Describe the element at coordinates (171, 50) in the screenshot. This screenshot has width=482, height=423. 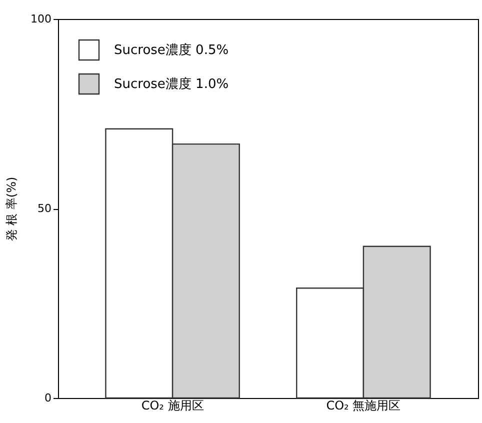
I see `legend-label: Sucrose濃度 0.5%` at that location.